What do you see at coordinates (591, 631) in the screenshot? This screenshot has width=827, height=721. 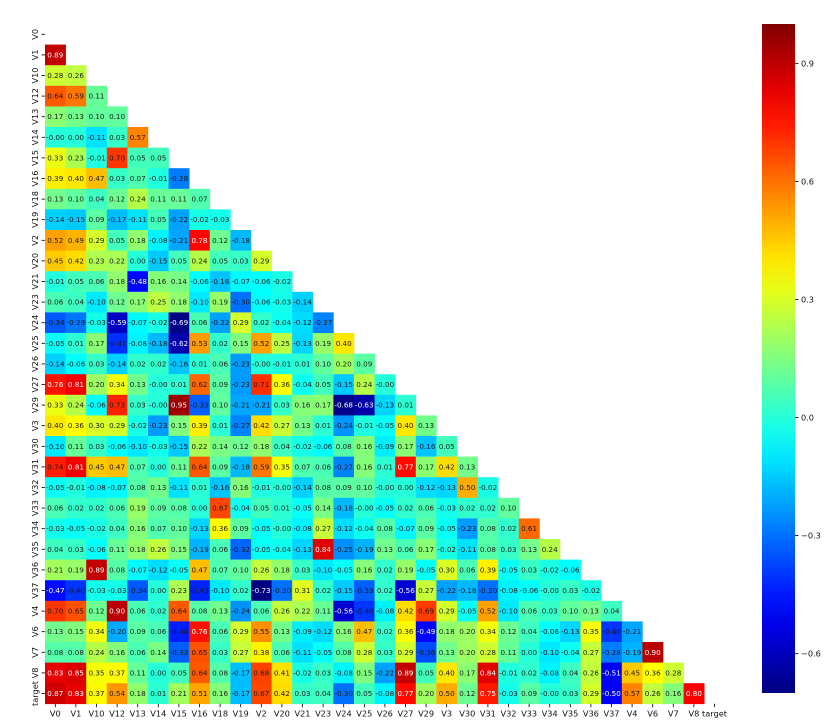 I see `cell-value-label: 0.35` at bounding box center [591, 631].